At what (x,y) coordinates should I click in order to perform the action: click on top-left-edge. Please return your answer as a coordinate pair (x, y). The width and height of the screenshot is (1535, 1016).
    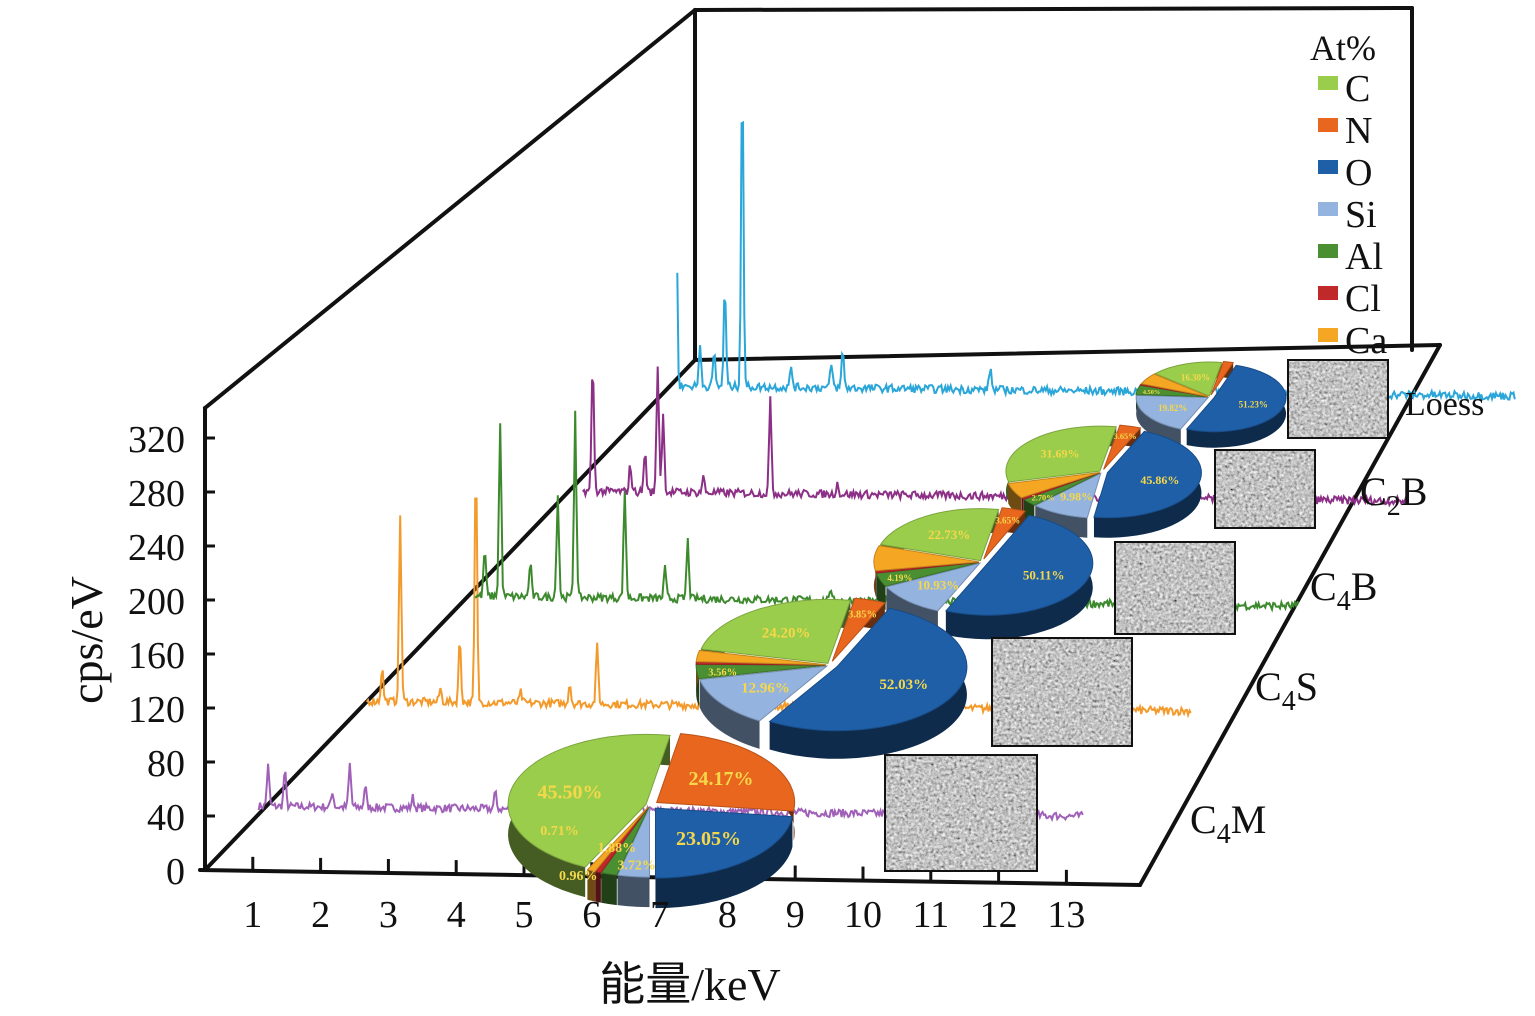
    Looking at the image, I should click on (450, 209).